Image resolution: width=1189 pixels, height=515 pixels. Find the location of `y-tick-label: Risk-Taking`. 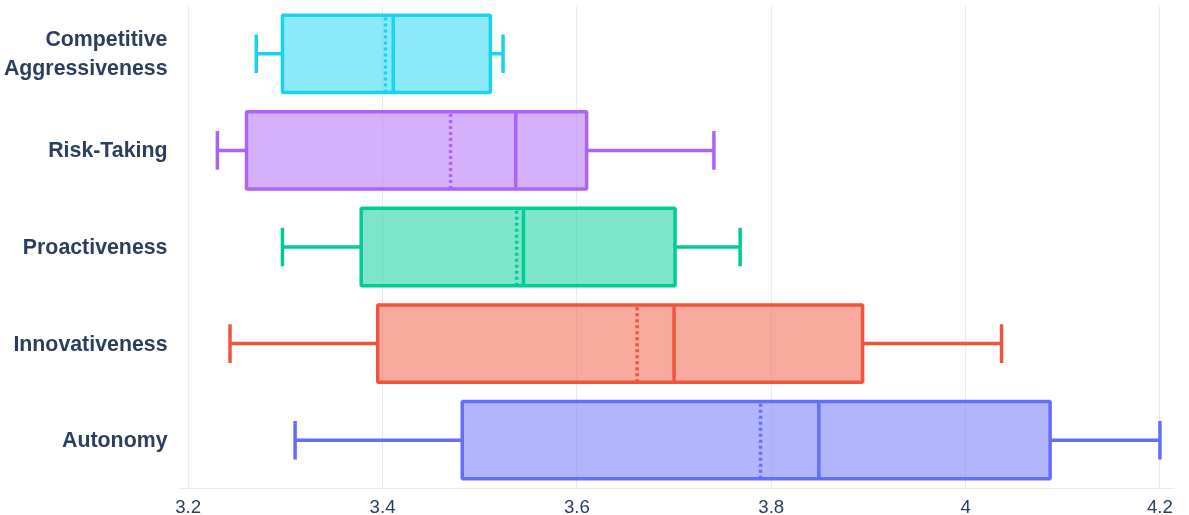

y-tick-label: Risk-Taking is located at coordinates (108, 150).